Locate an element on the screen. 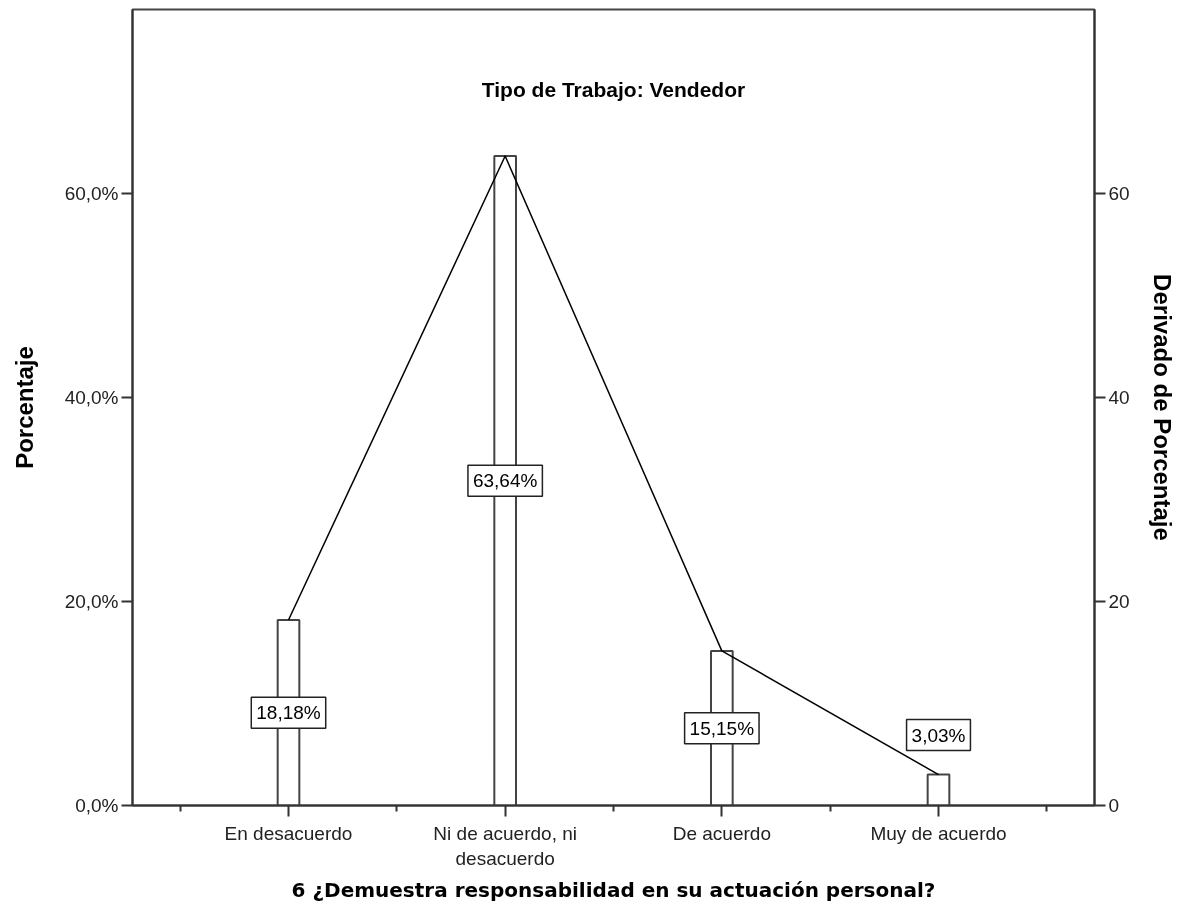  data-label: 3,03% is located at coordinates (938, 735).